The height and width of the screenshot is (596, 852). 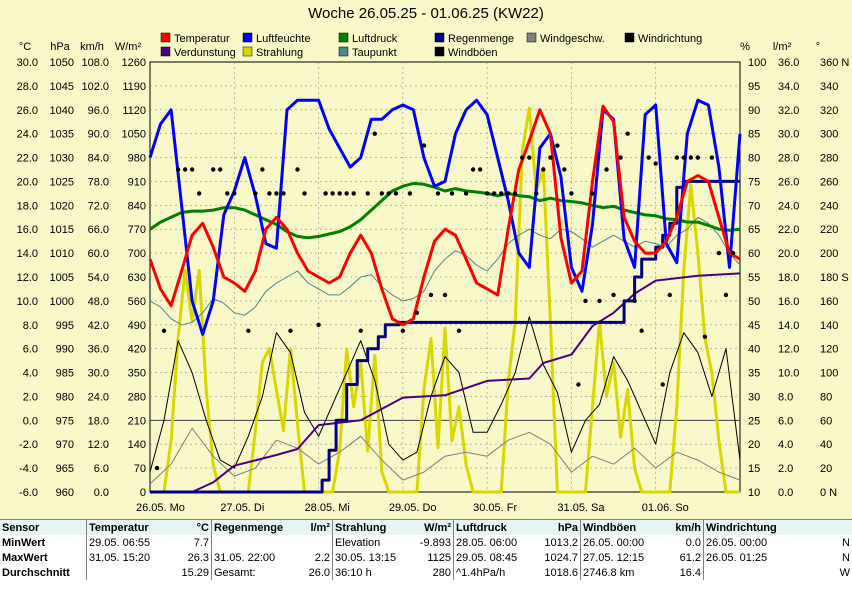 I want to click on y-tick-label: 995, so click(x=65, y=326).